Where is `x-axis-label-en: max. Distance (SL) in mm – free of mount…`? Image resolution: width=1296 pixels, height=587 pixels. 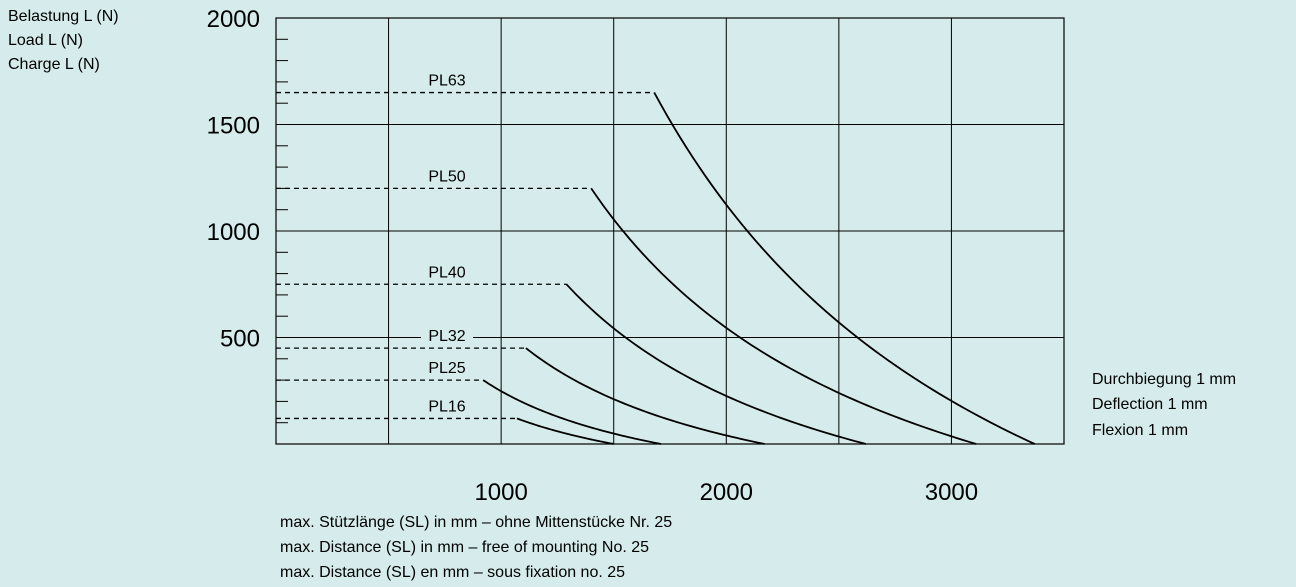 x-axis-label-en: max. Distance (SL) in mm – free of mount… is located at coordinates (465, 547).